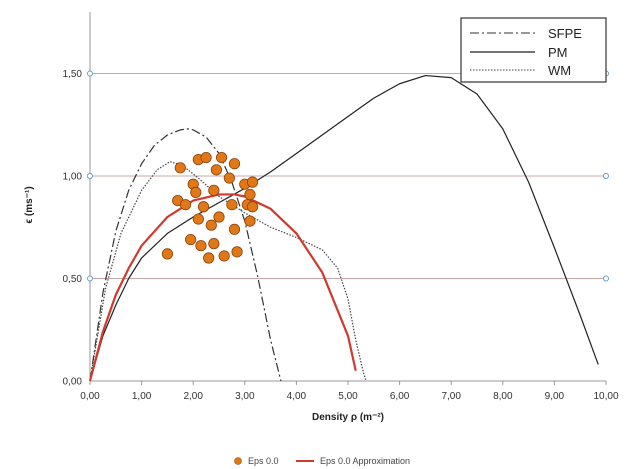 The width and height of the screenshot is (630, 469). Describe the element at coordinates (73, 228) in the screenshot. I see `y-tick-labels: 0,00 0,50 1,00 1,50` at that location.